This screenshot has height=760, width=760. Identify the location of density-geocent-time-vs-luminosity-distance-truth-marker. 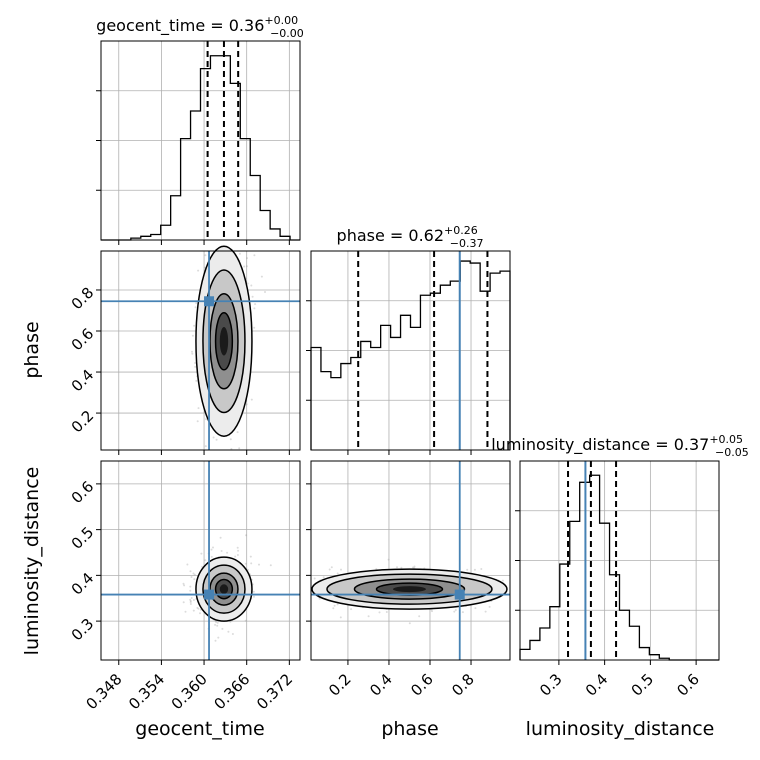
(209, 594).